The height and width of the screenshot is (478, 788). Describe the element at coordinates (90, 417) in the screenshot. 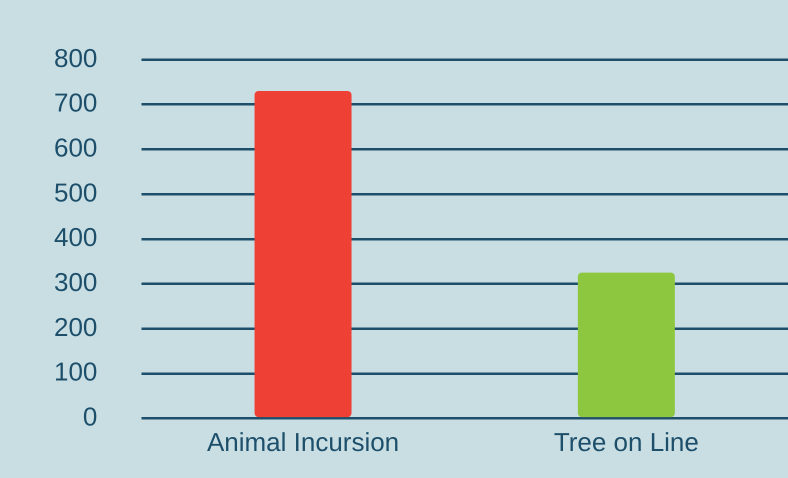

I see `y-tick-label: 0` at that location.